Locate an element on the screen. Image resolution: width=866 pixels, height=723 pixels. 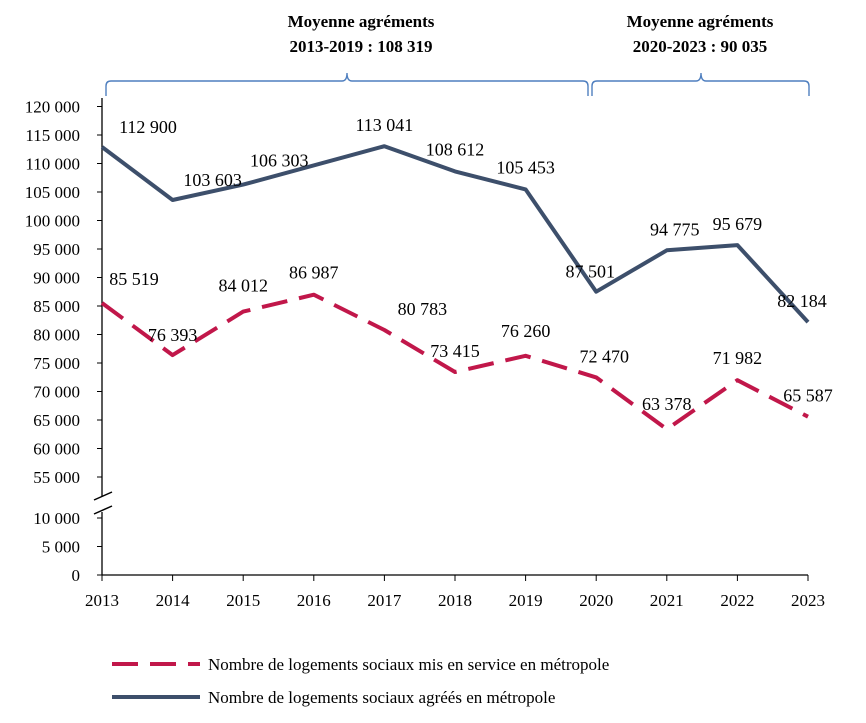
y-tick-label: 100 000 is located at coordinates (52, 221).